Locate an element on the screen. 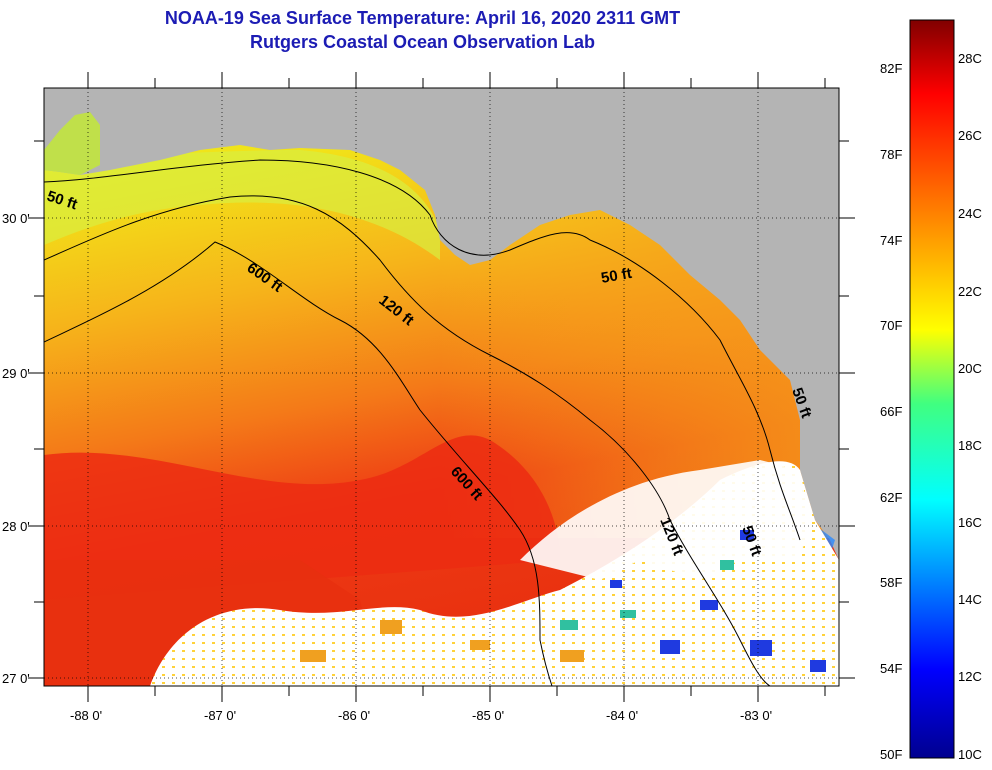  colorbar-c-label: 28C is located at coordinates (970, 58).